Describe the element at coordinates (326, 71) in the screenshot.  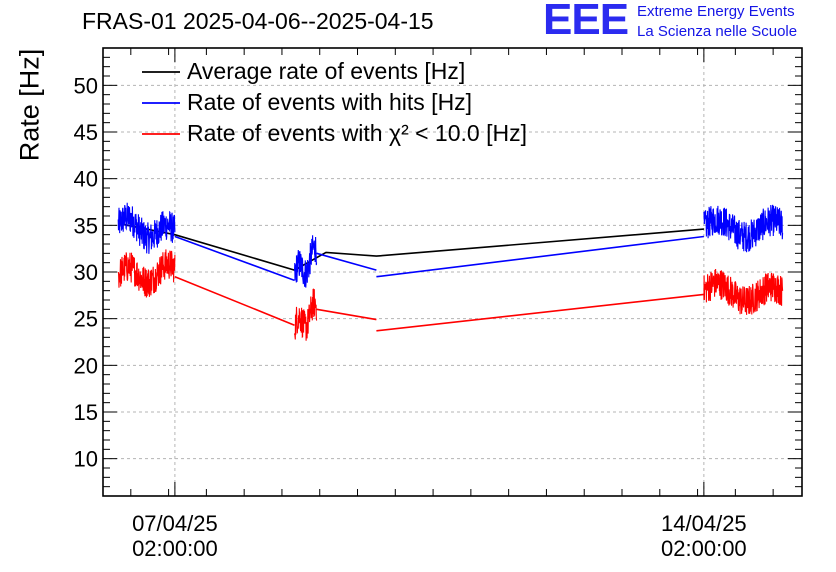
I see `legend-label-average: Average rate of events [Hz]` at that location.